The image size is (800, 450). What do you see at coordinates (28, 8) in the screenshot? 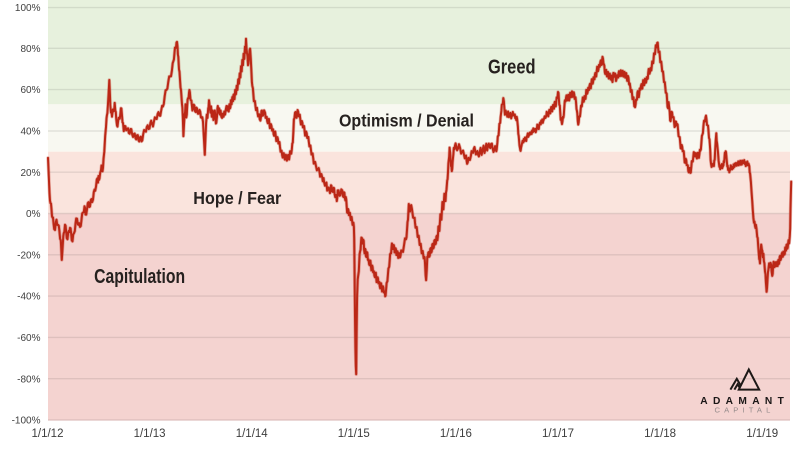
I see `svg-text: 100%` at bounding box center [28, 8].